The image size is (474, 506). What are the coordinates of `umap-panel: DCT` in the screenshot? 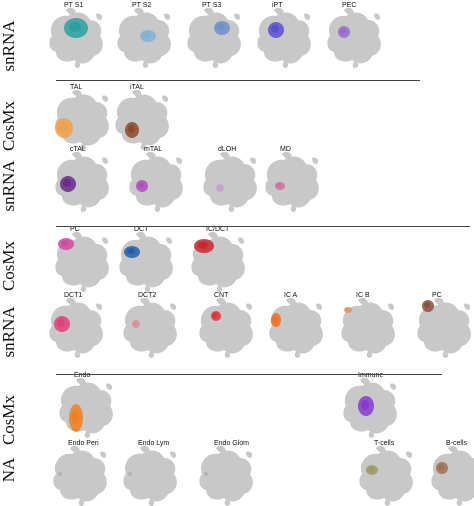 It's located at (147, 259).